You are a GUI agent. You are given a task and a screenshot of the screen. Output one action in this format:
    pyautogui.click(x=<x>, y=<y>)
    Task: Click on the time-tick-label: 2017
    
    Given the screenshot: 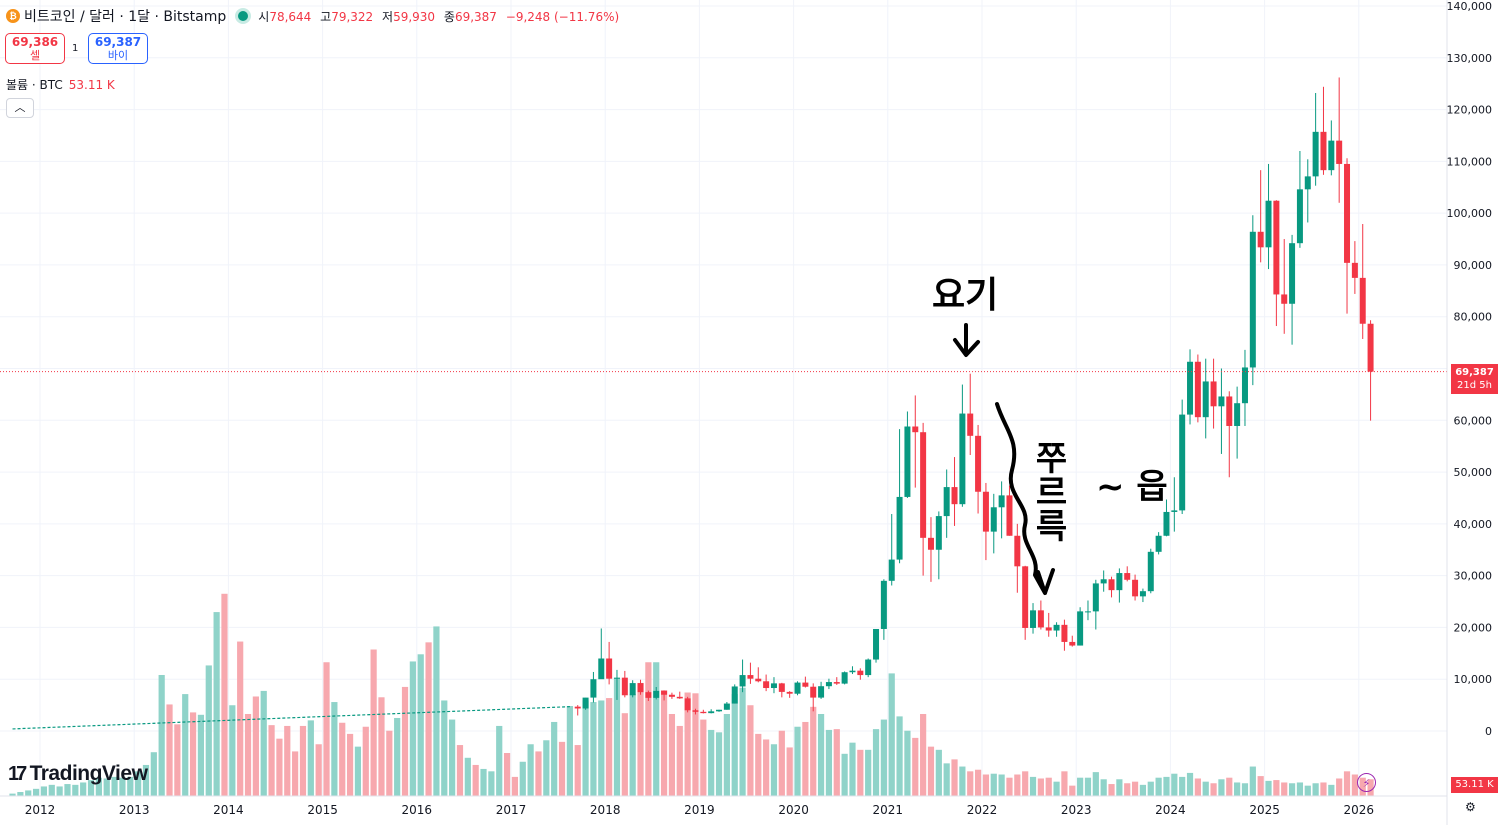 What is the action you would take?
    pyautogui.click(x=511, y=810)
    